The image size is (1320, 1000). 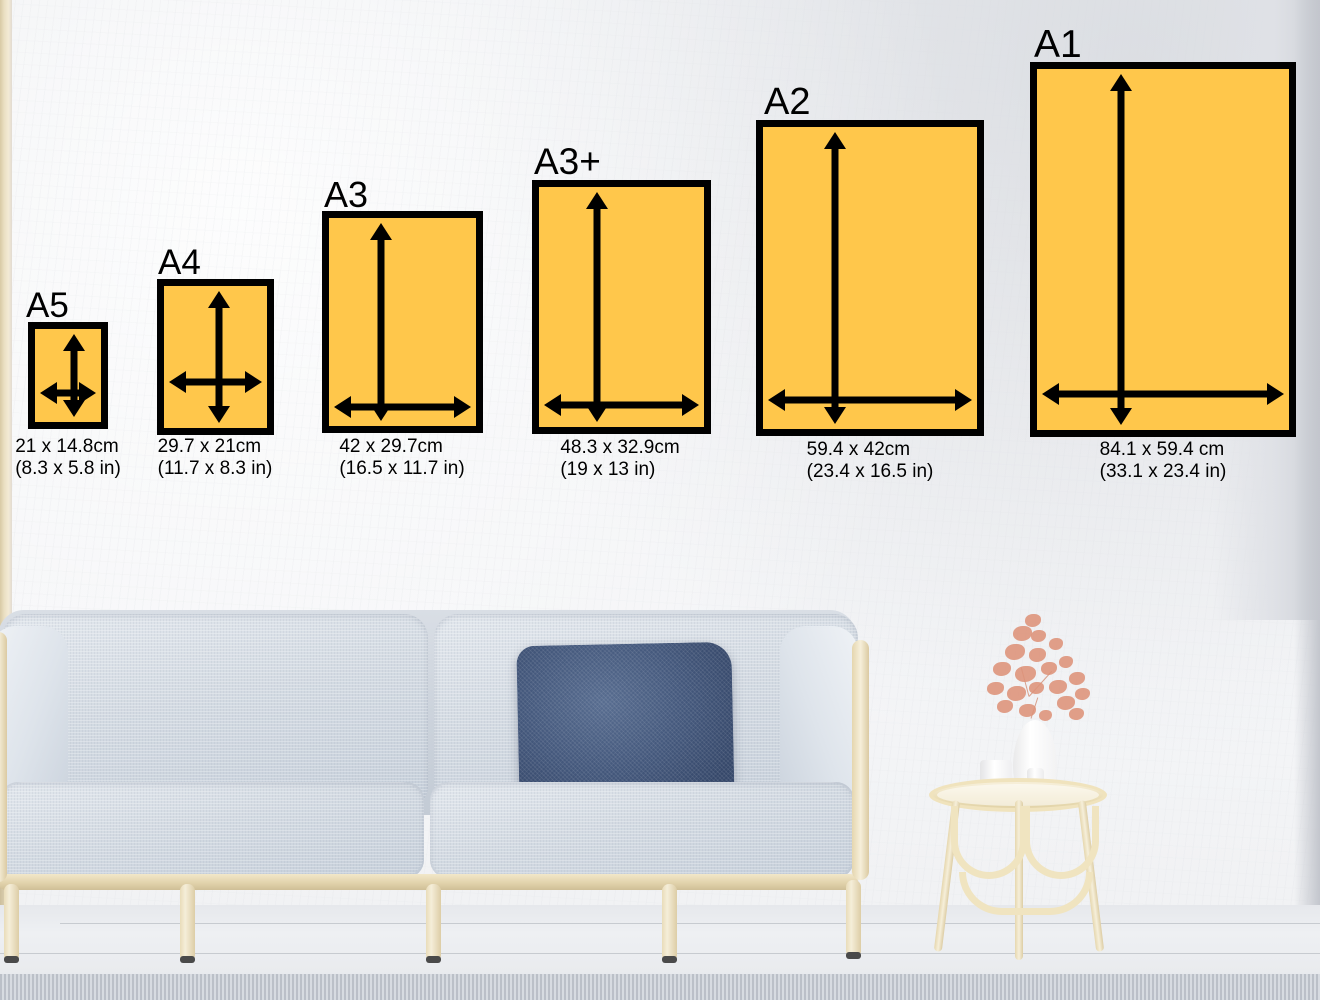 I want to click on sofa-seat-cushion-right, so click(x=642, y=830).